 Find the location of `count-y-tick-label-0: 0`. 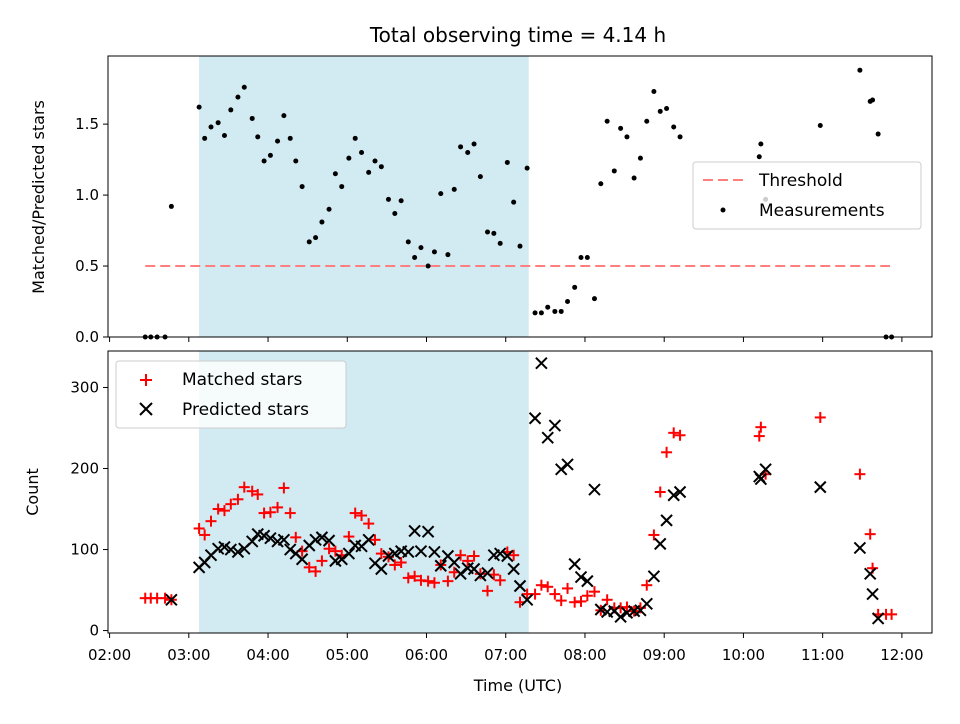

count-y-tick-label-0: 0 is located at coordinates (94, 631).